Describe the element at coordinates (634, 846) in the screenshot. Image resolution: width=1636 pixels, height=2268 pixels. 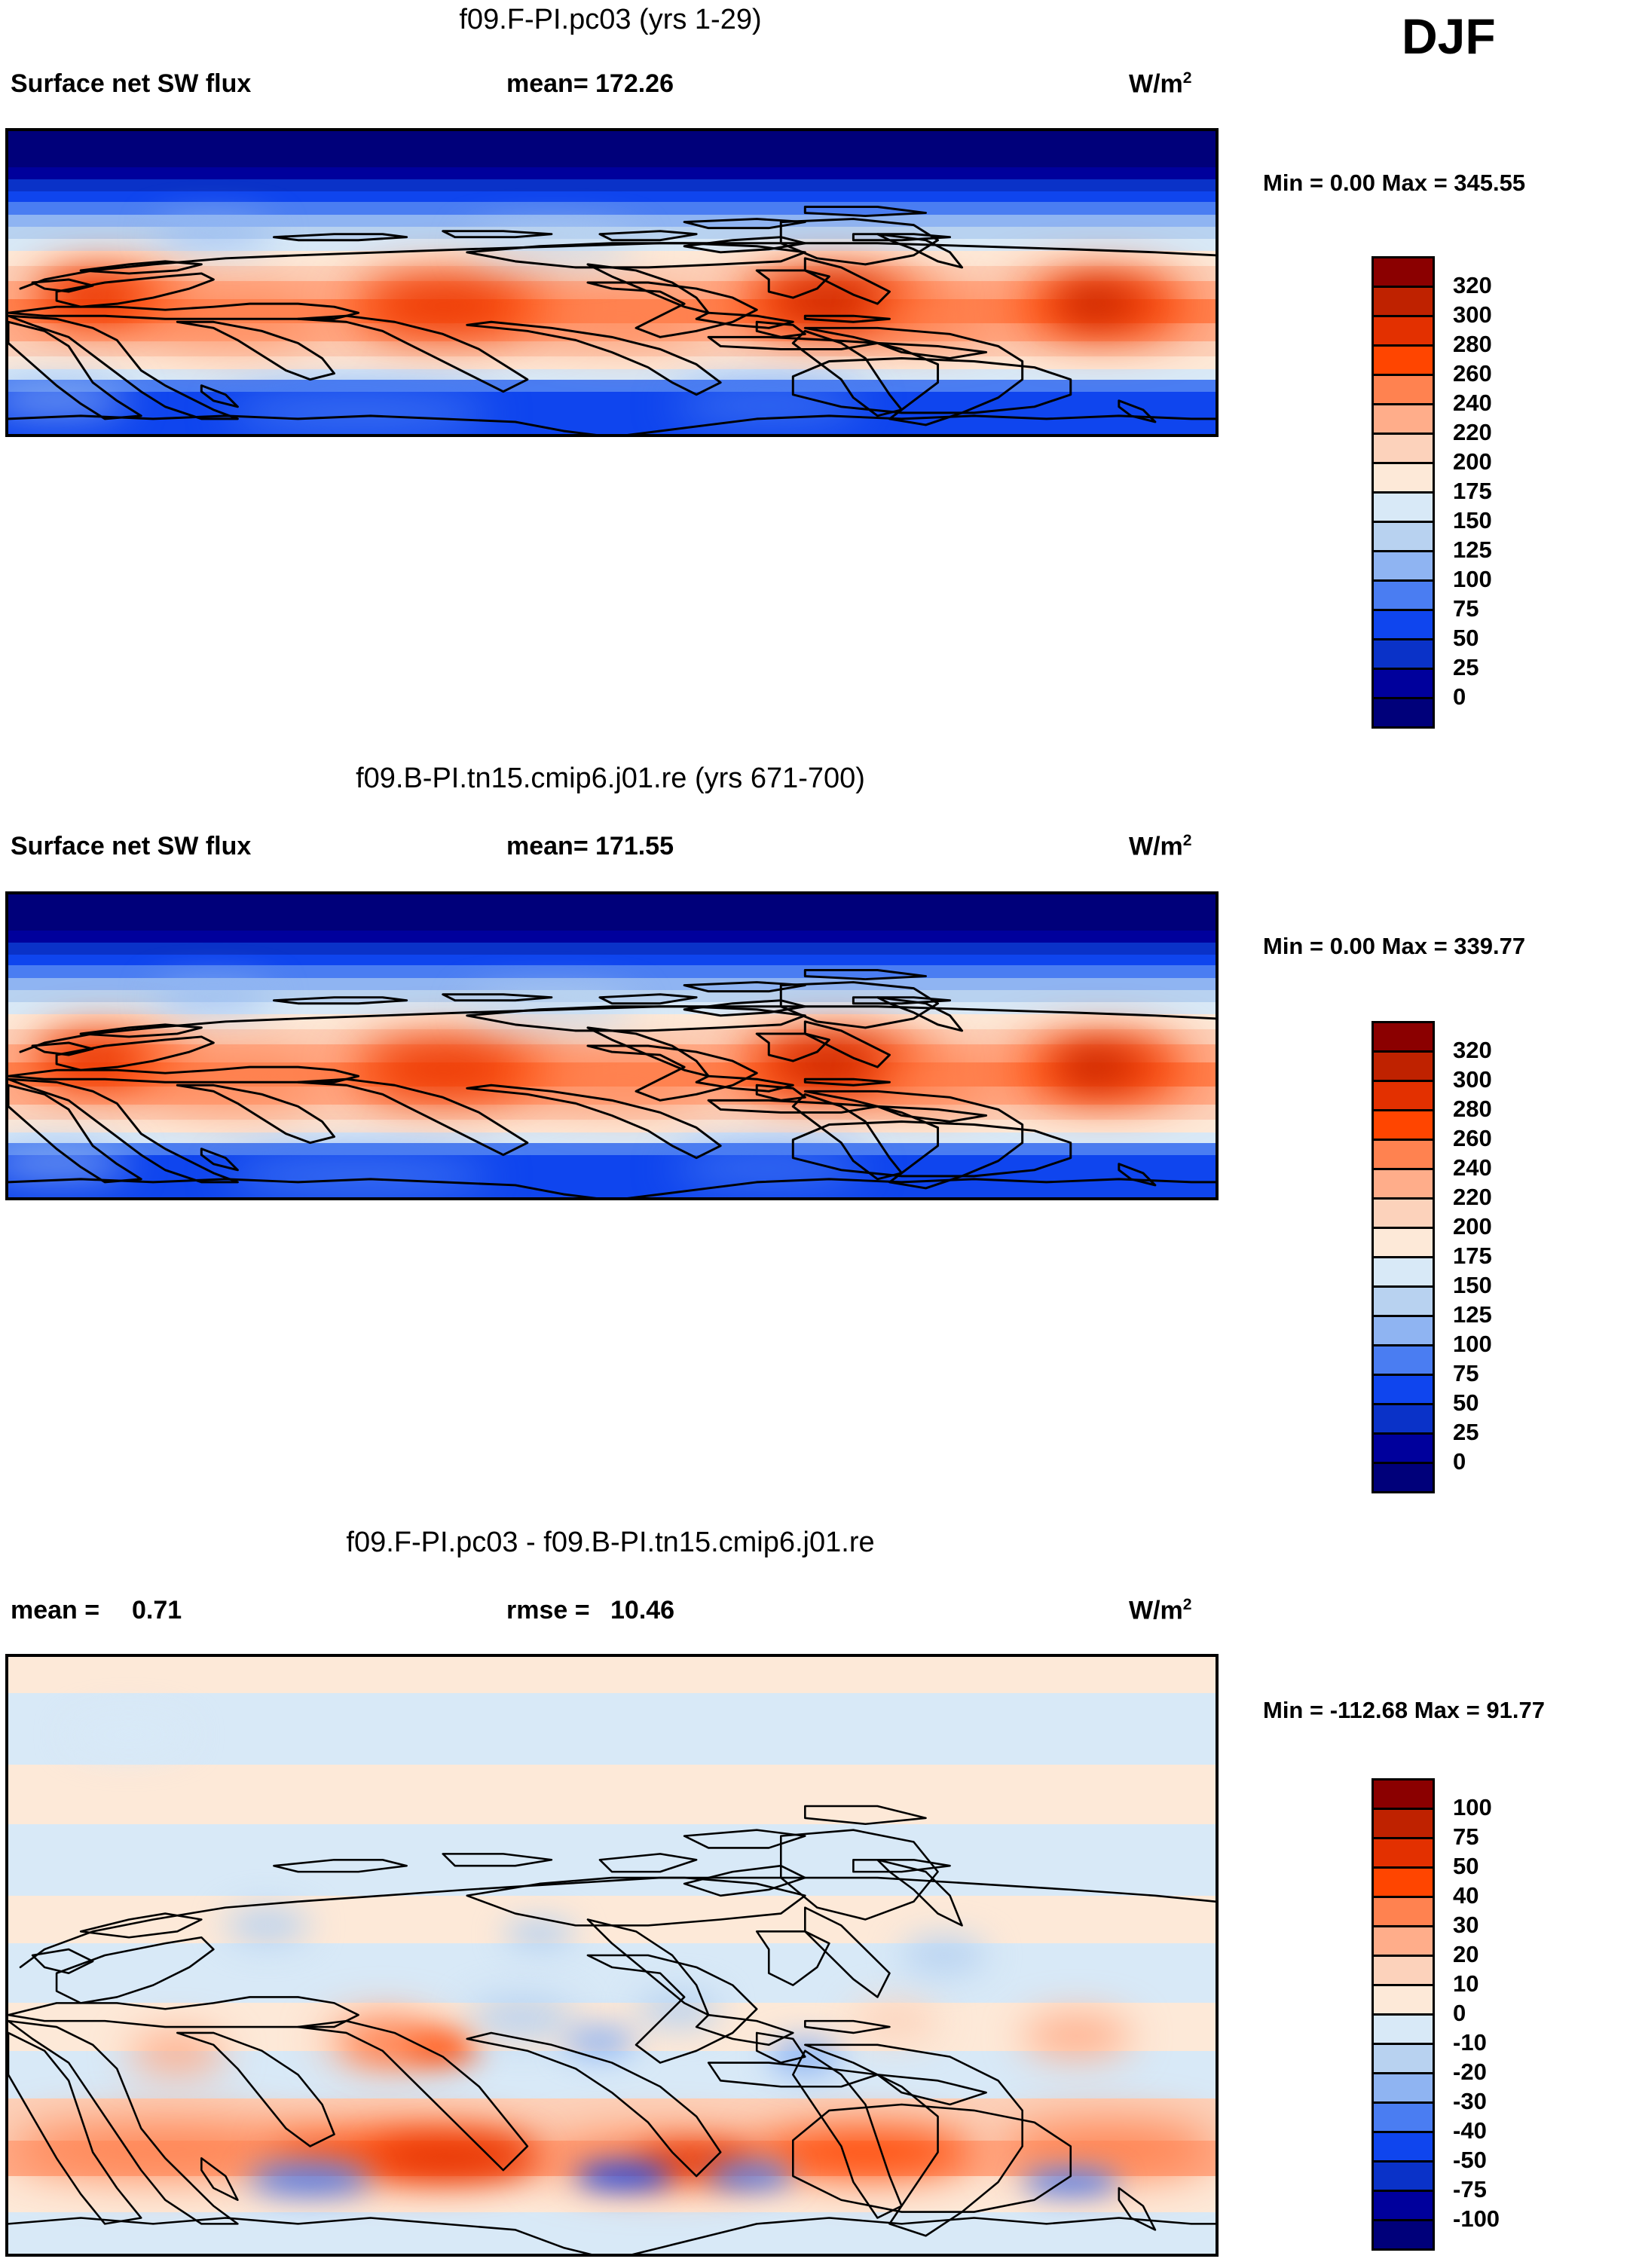
I see `panel-2-stat-value: 171.55` at that location.